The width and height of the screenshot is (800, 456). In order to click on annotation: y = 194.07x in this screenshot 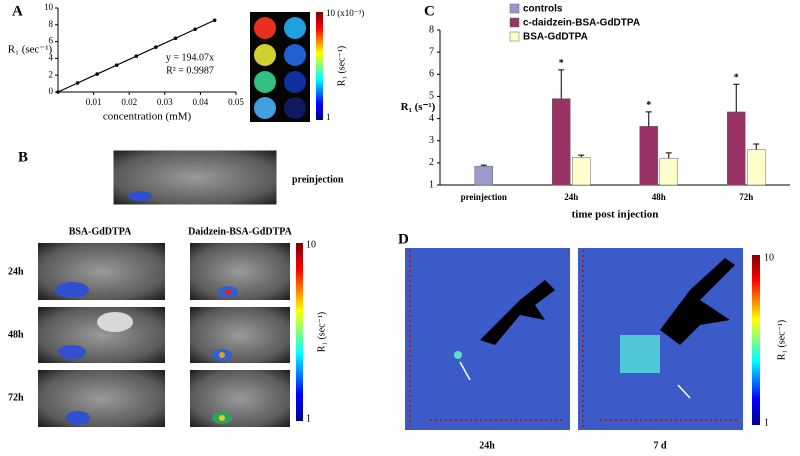, I will do `click(190, 57)`.